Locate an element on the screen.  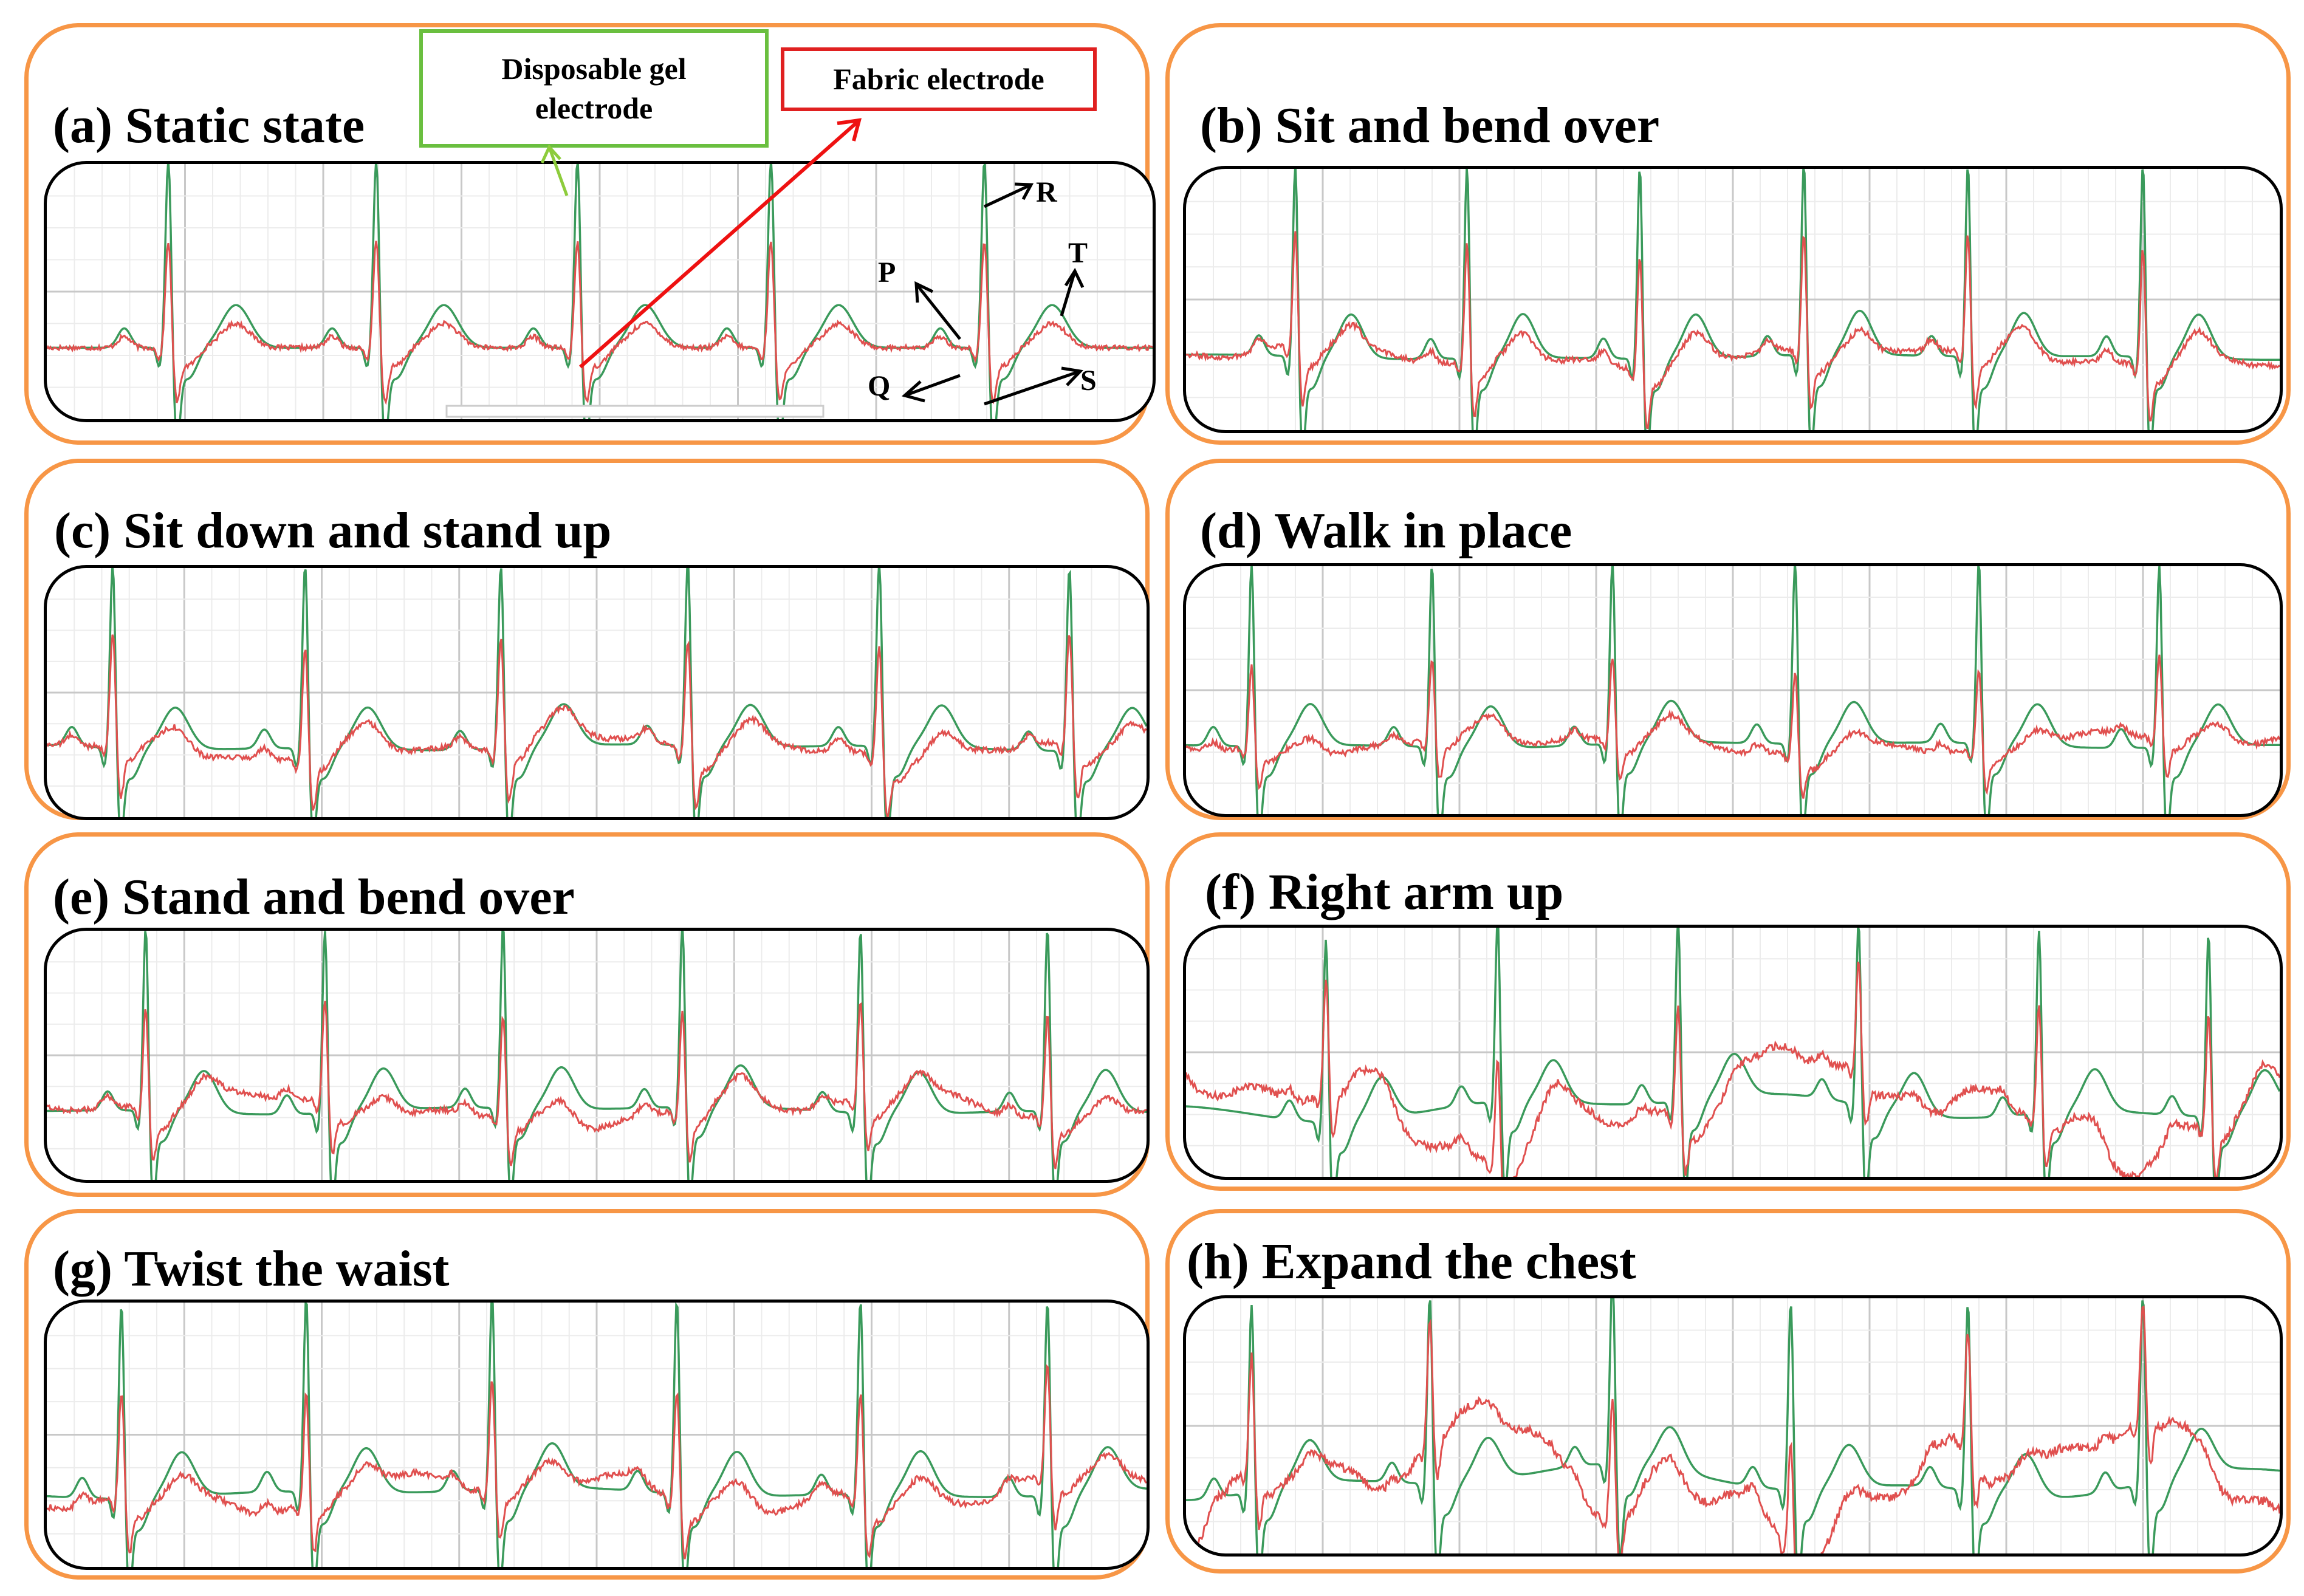
ecg-chart-a is located at coordinates (600, 291).